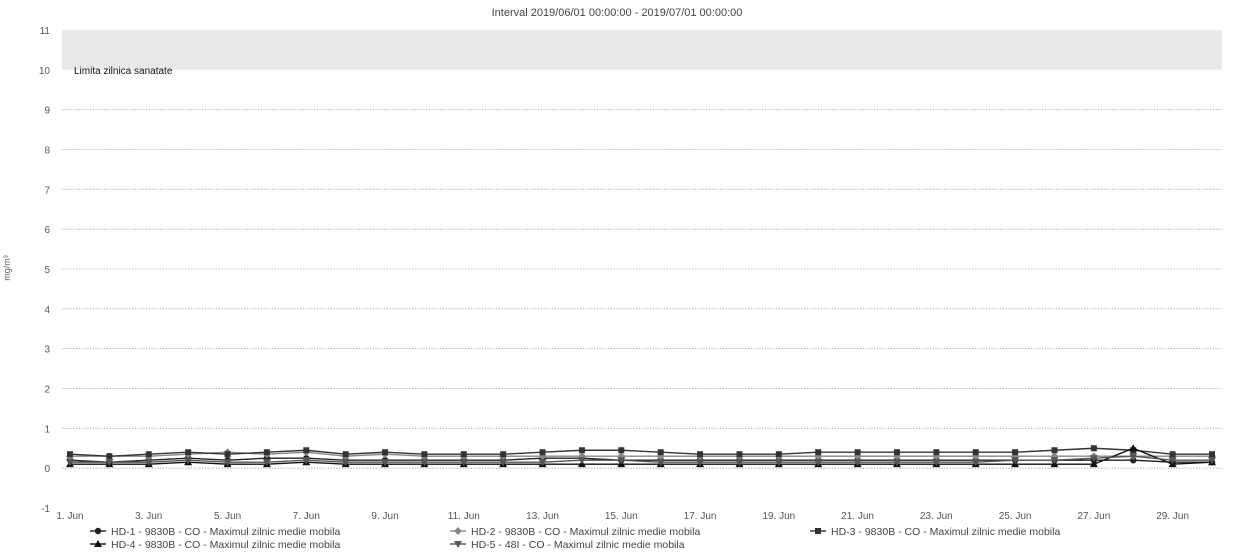 This screenshot has width=1233, height=557. Describe the element at coordinates (123, 71) in the screenshot. I see `plot-band-label: Limita zilnica sanatate` at that location.